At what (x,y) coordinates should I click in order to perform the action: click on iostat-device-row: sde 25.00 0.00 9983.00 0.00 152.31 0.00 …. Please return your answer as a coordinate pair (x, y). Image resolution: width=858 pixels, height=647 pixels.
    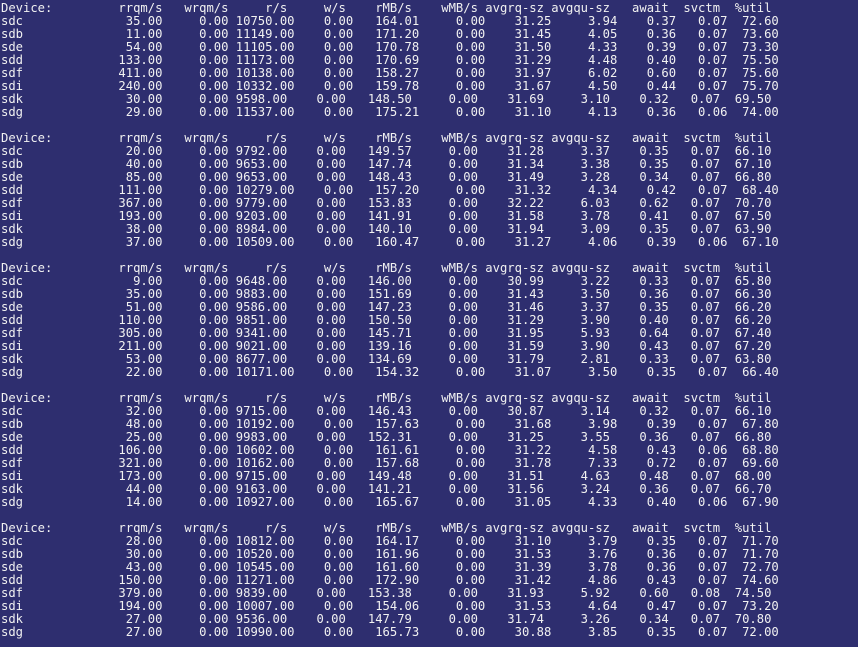
    Looking at the image, I should click on (386, 437).